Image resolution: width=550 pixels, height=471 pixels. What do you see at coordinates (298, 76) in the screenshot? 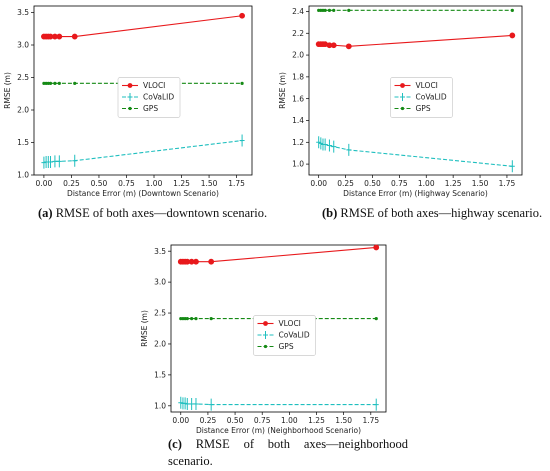
I see `y-tick-label: 1.8` at bounding box center [298, 76].